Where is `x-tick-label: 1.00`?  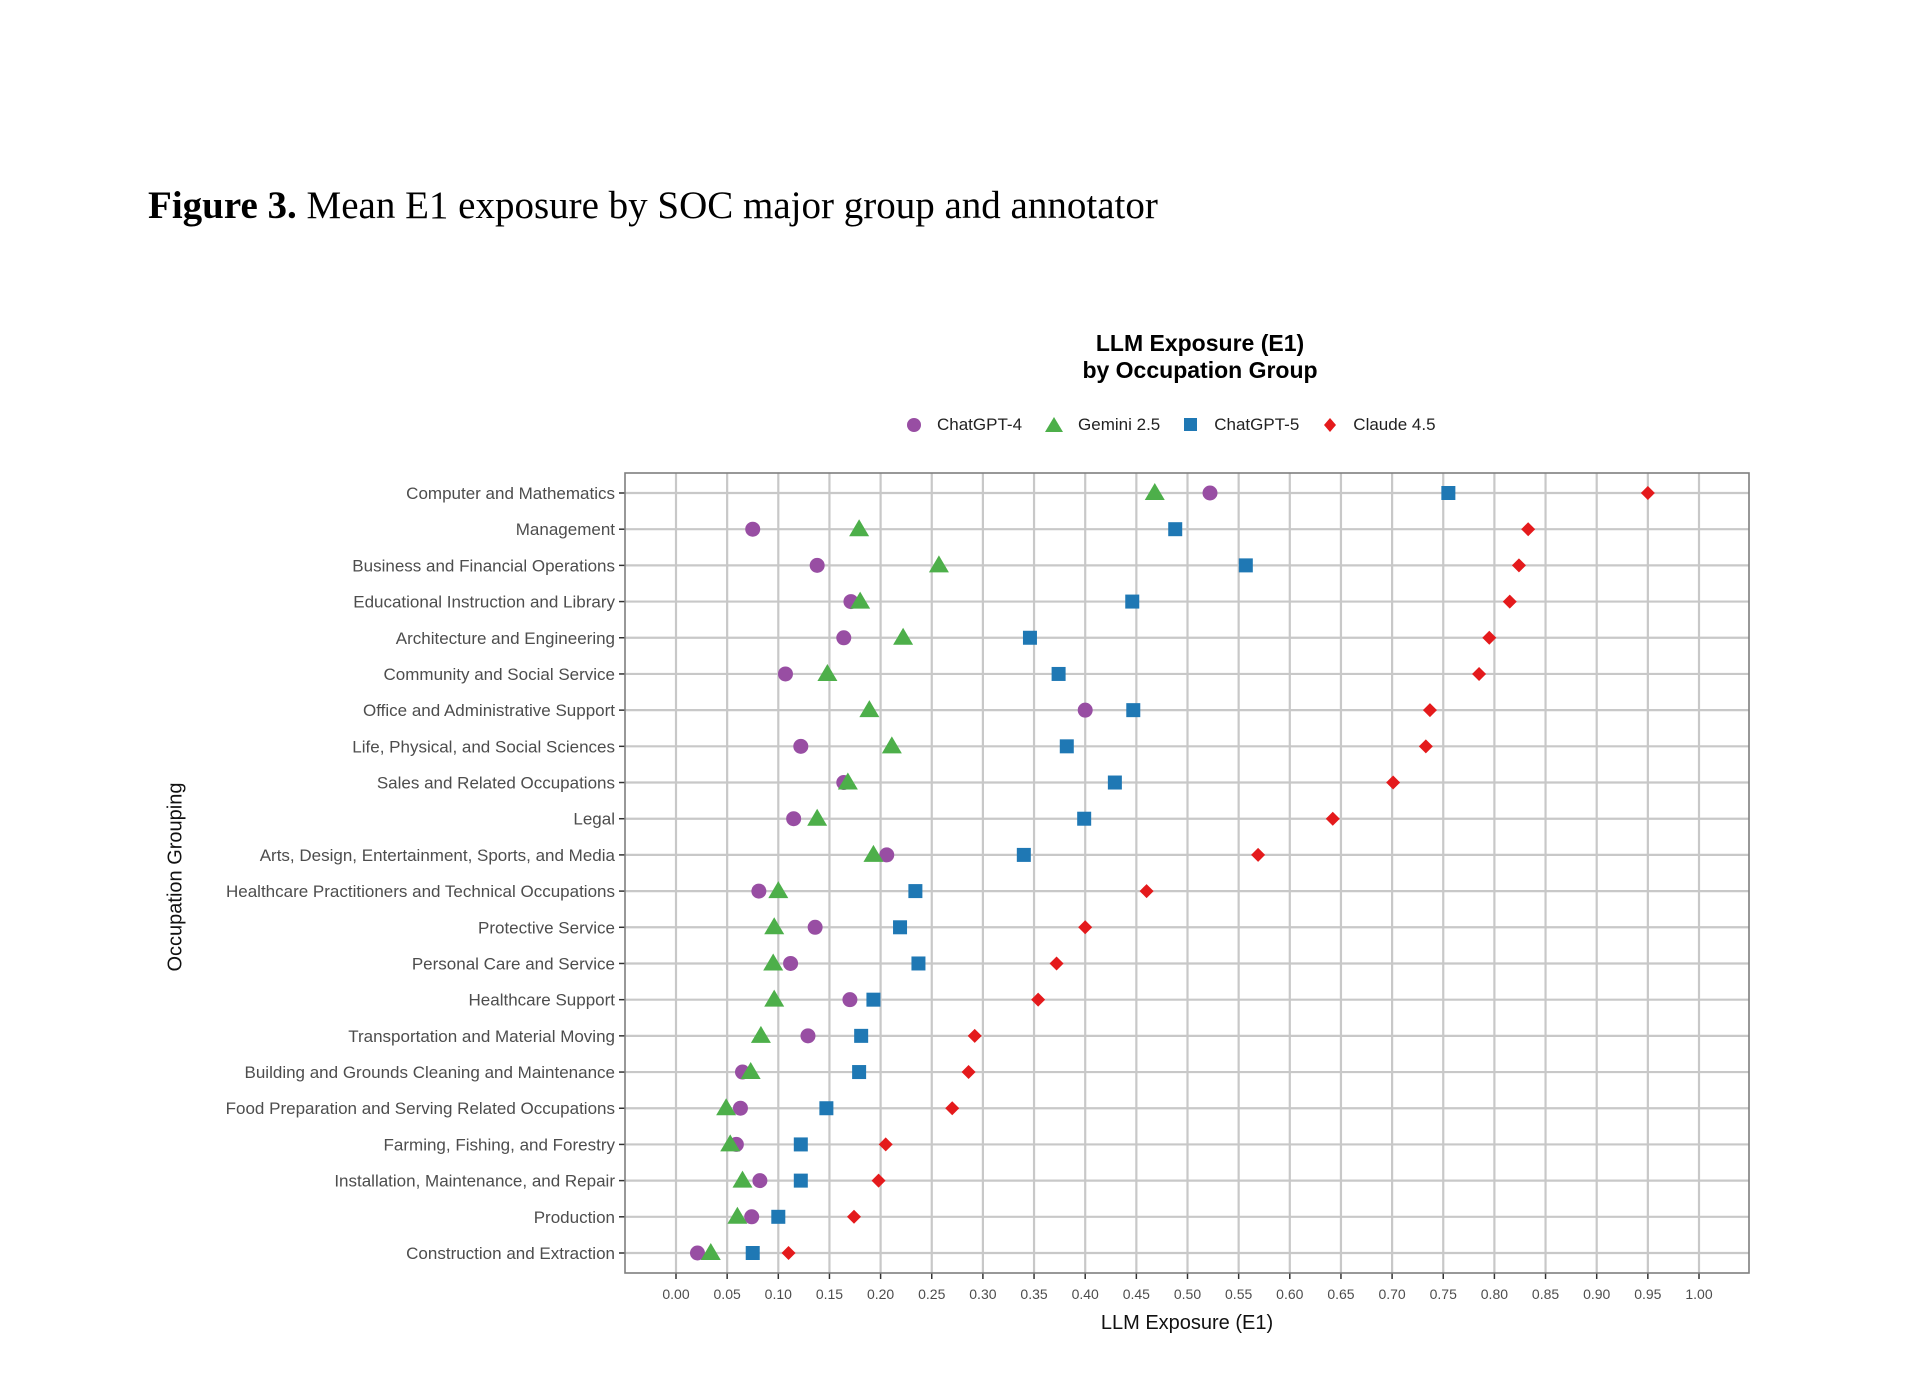
x-tick-label: 1.00 is located at coordinates (1698, 1294).